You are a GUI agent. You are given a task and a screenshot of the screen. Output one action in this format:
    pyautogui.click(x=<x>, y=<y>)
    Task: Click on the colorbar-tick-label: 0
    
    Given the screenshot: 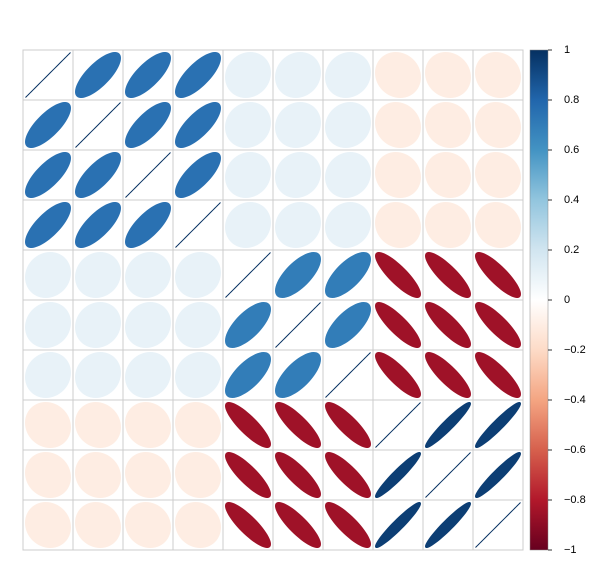 What is the action you would take?
    pyautogui.click(x=567, y=300)
    